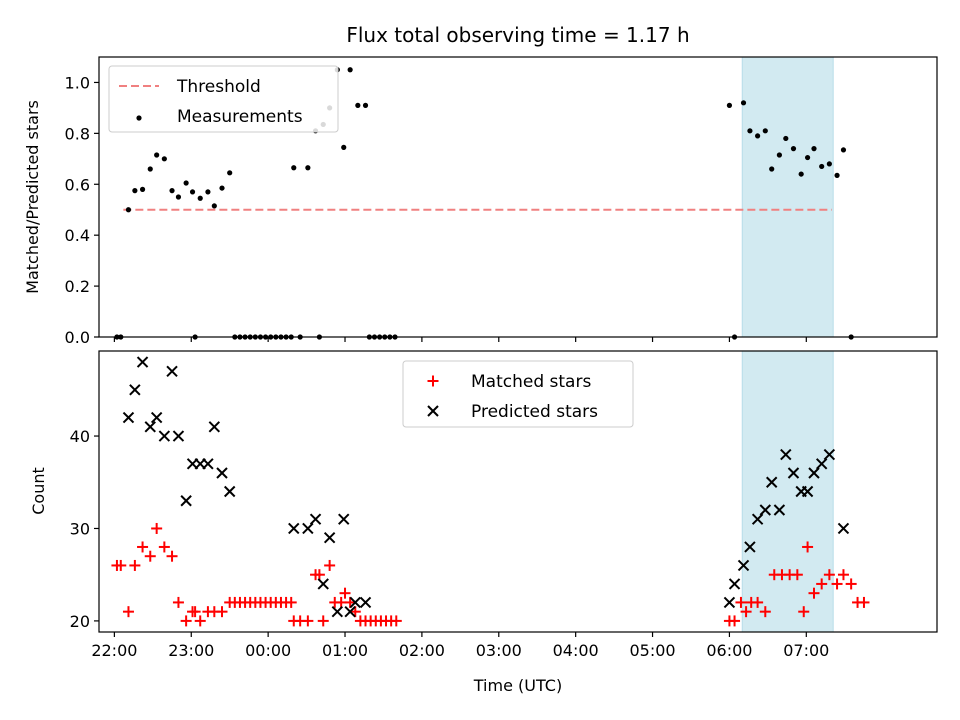 The width and height of the screenshot is (960, 720). What do you see at coordinates (77, 133) in the screenshot?
I see `top-y-tick-label-4: 0.8` at bounding box center [77, 133].